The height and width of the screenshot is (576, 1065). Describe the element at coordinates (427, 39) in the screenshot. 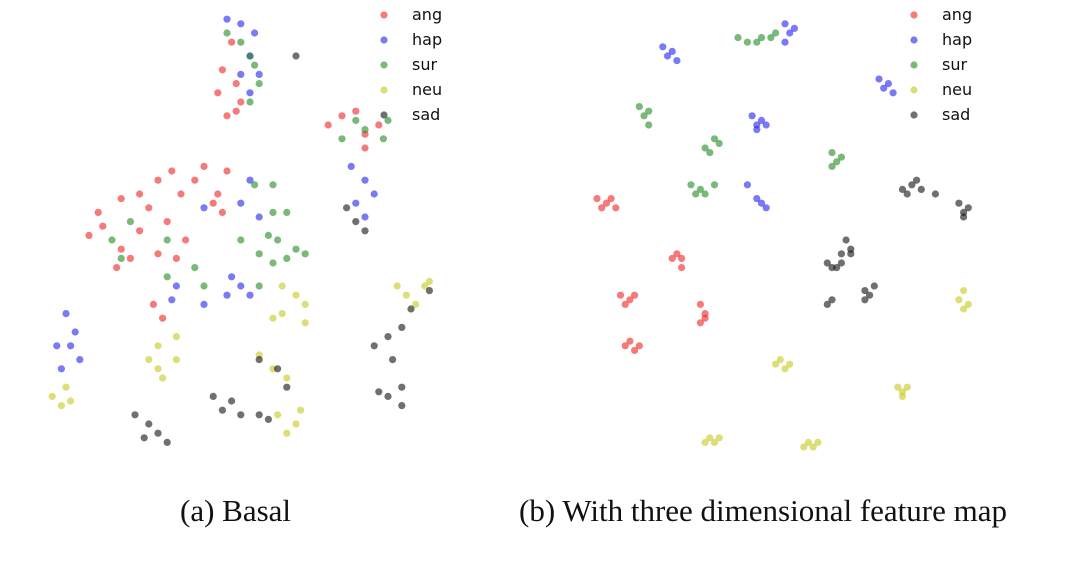

I see `legend-label-hap: hap` at that location.